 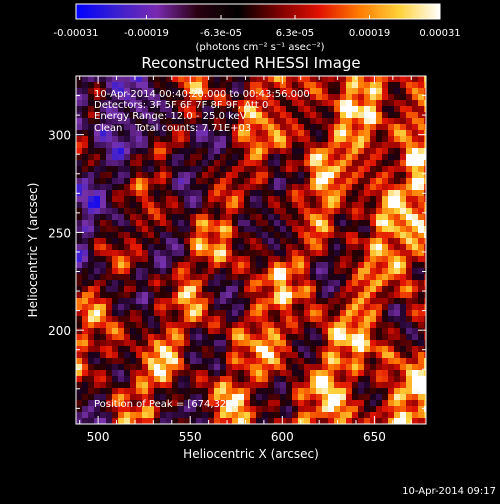 I want to click on colorbar-tick-label: -0.00019, so click(x=146, y=33).